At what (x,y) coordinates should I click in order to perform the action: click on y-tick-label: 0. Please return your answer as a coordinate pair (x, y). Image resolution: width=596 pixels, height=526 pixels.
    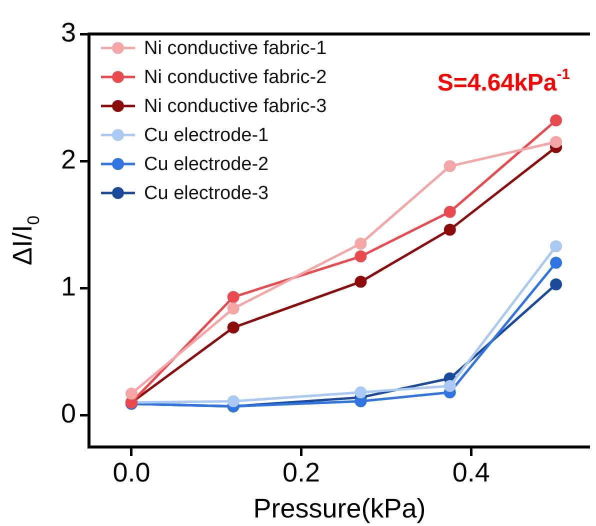
    Looking at the image, I should click on (68, 413).